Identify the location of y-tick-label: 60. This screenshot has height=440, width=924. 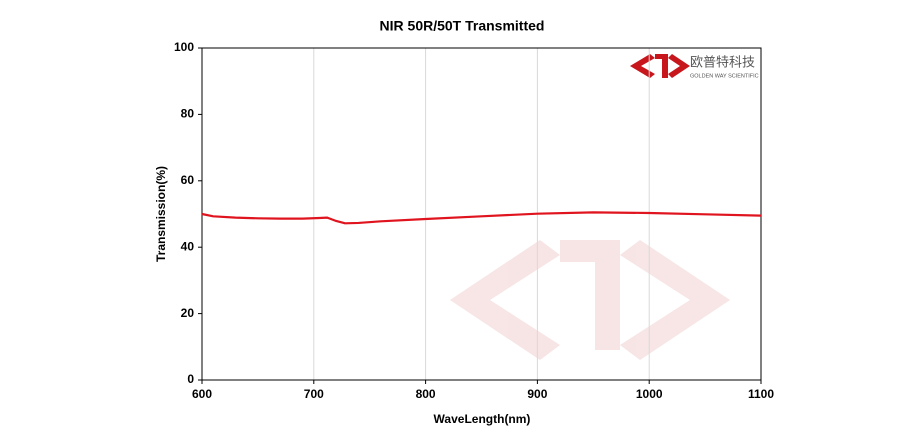
(188, 180).